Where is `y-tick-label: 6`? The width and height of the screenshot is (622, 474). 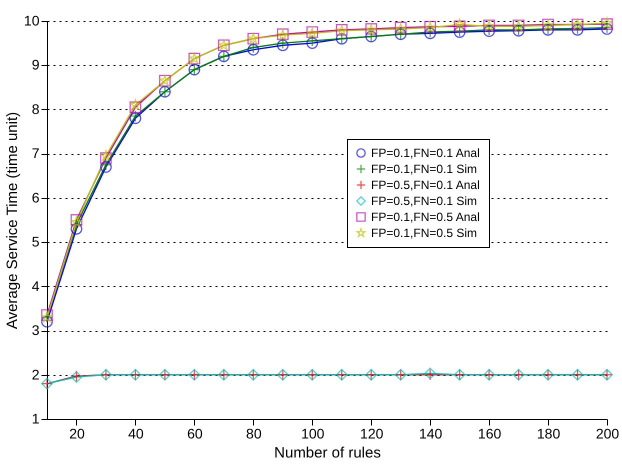 y-tick-label: 6 is located at coordinates (36, 197).